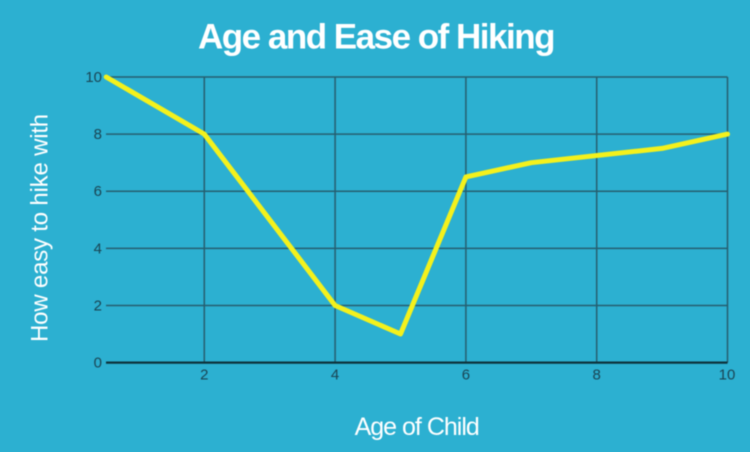 The width and height of the screenshot is (750, 452). Describe the element at coordinates (40, 228) in the screenshot. I see `svg-text: How easy to hike with` at that location.